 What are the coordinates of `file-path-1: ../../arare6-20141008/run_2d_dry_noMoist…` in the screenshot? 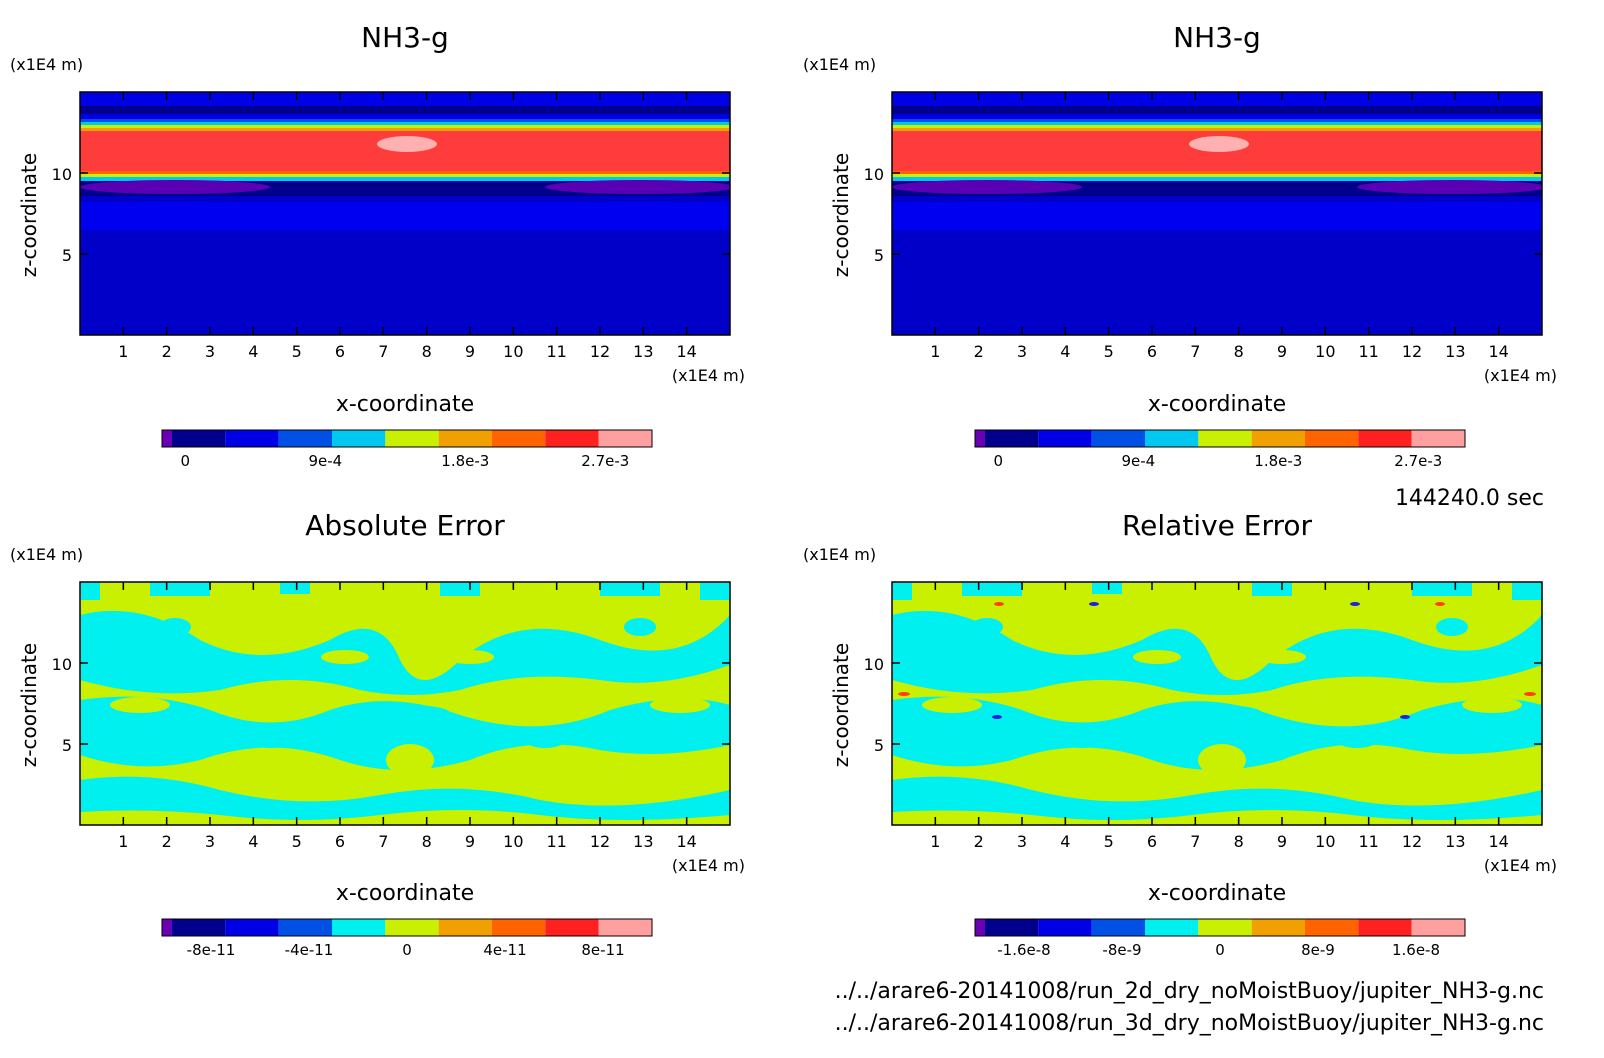 It's located at (1189, 991).